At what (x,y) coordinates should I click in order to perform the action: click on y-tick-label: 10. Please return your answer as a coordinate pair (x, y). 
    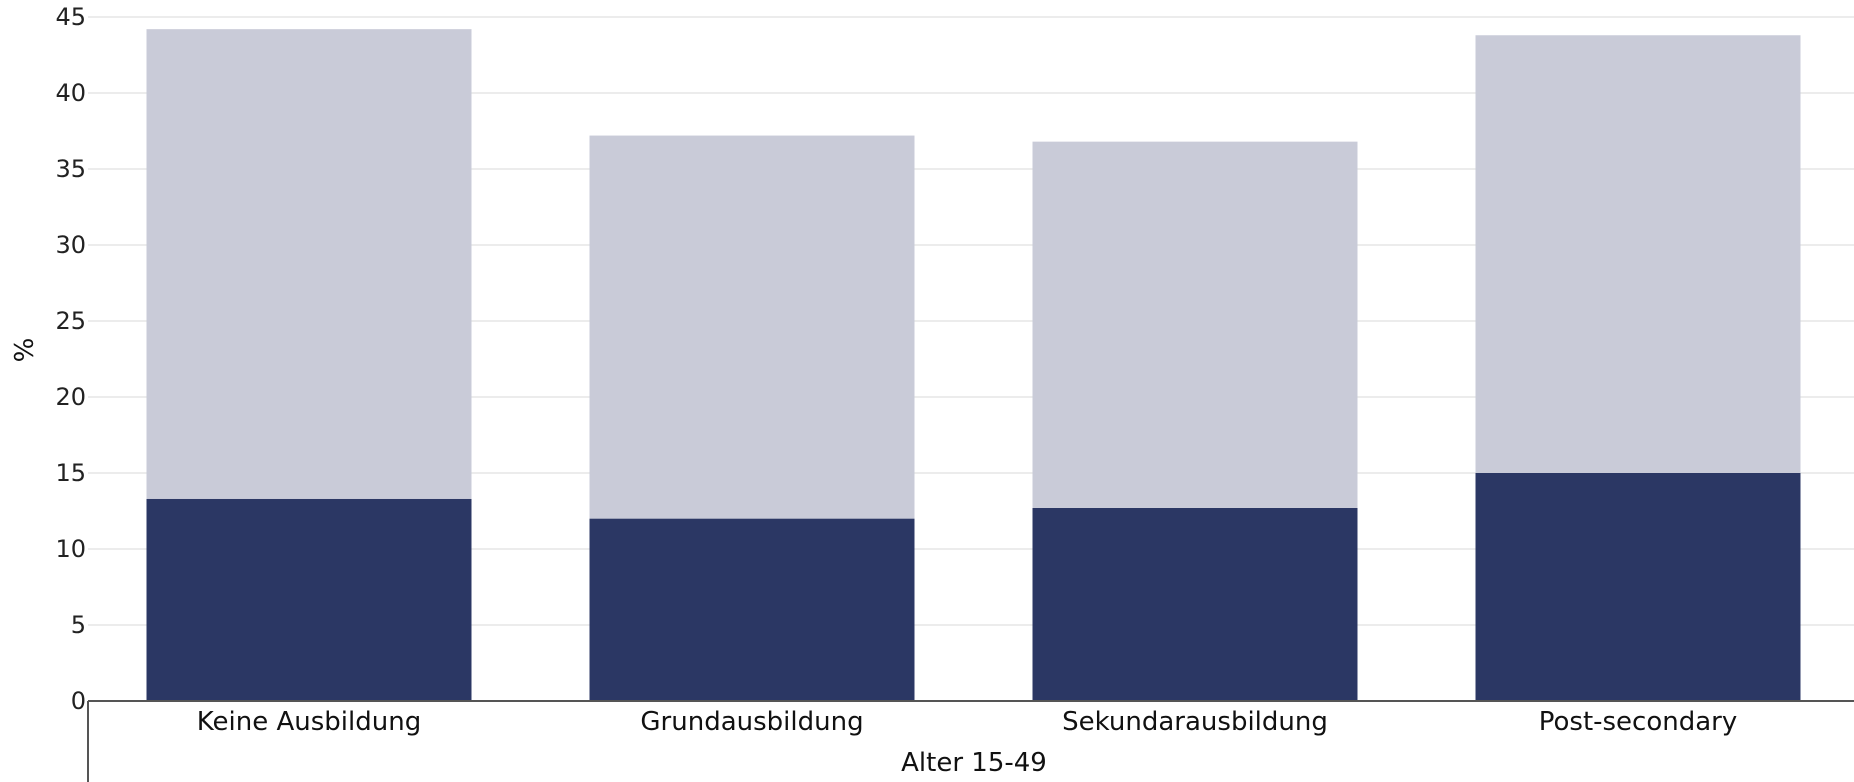
    Looking at the image, I should click on (70, 549).